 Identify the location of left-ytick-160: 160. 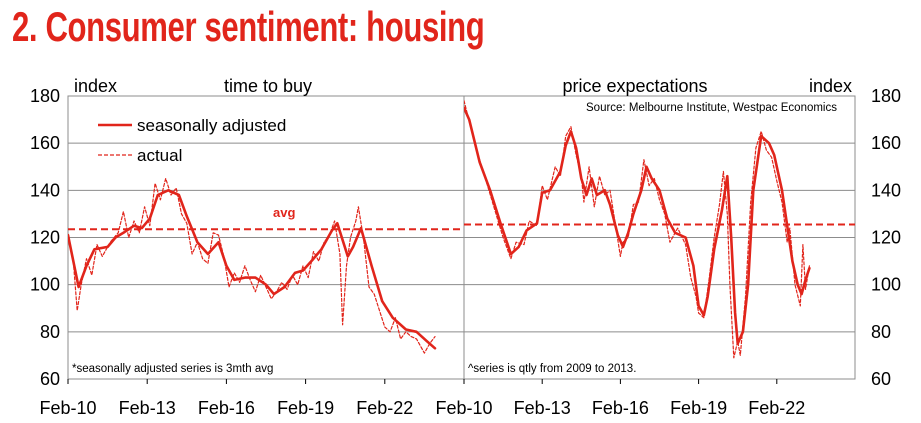
(45, 143).